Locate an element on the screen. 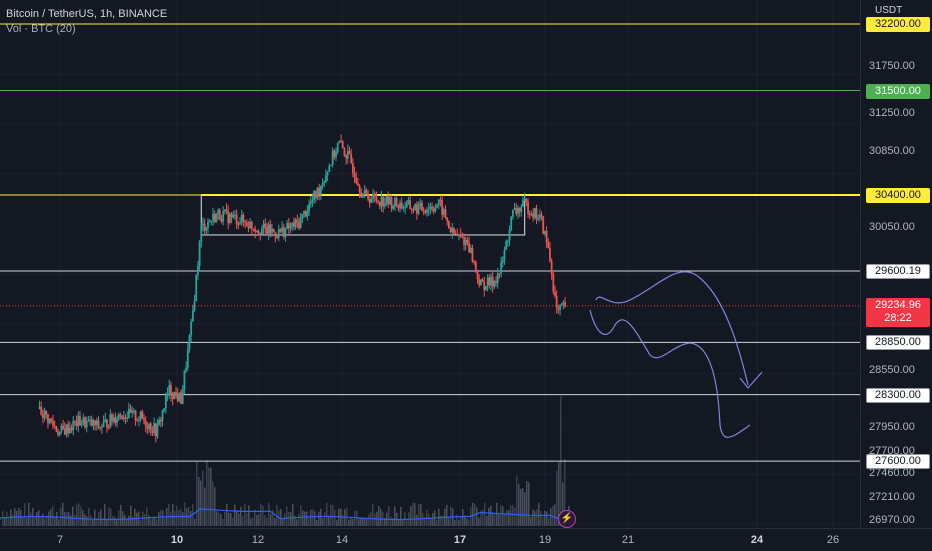  price-level-tag: 28300.00 is located at coordinates (898, 395).